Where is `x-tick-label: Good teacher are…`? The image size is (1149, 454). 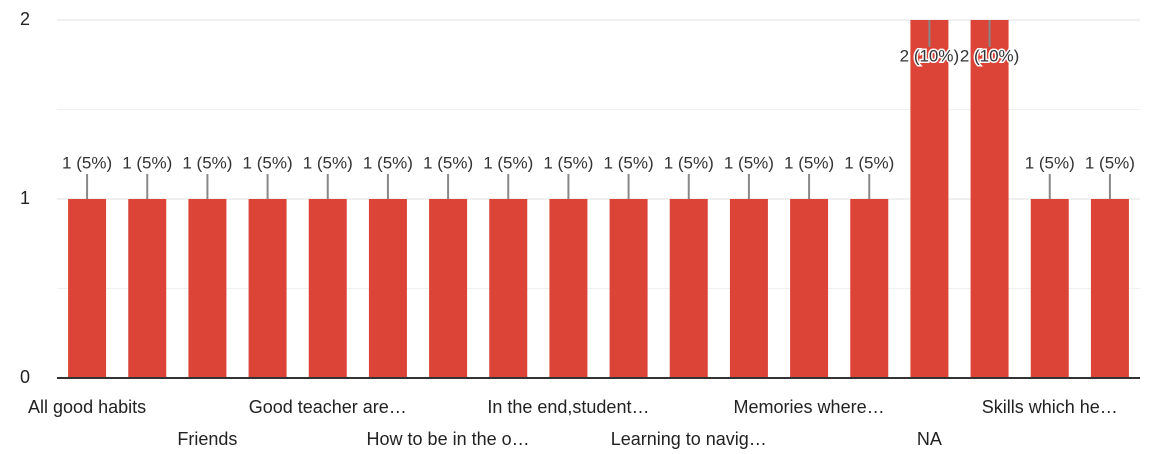
x-tick-label: Good teacher are… is located at coordinates (328, 407).